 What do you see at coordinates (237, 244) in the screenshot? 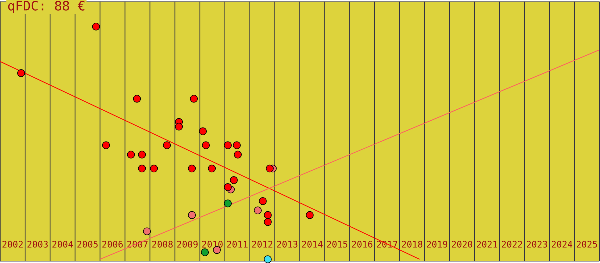
I see `x-tick-label: 2011` at bounding box center [237, 244].